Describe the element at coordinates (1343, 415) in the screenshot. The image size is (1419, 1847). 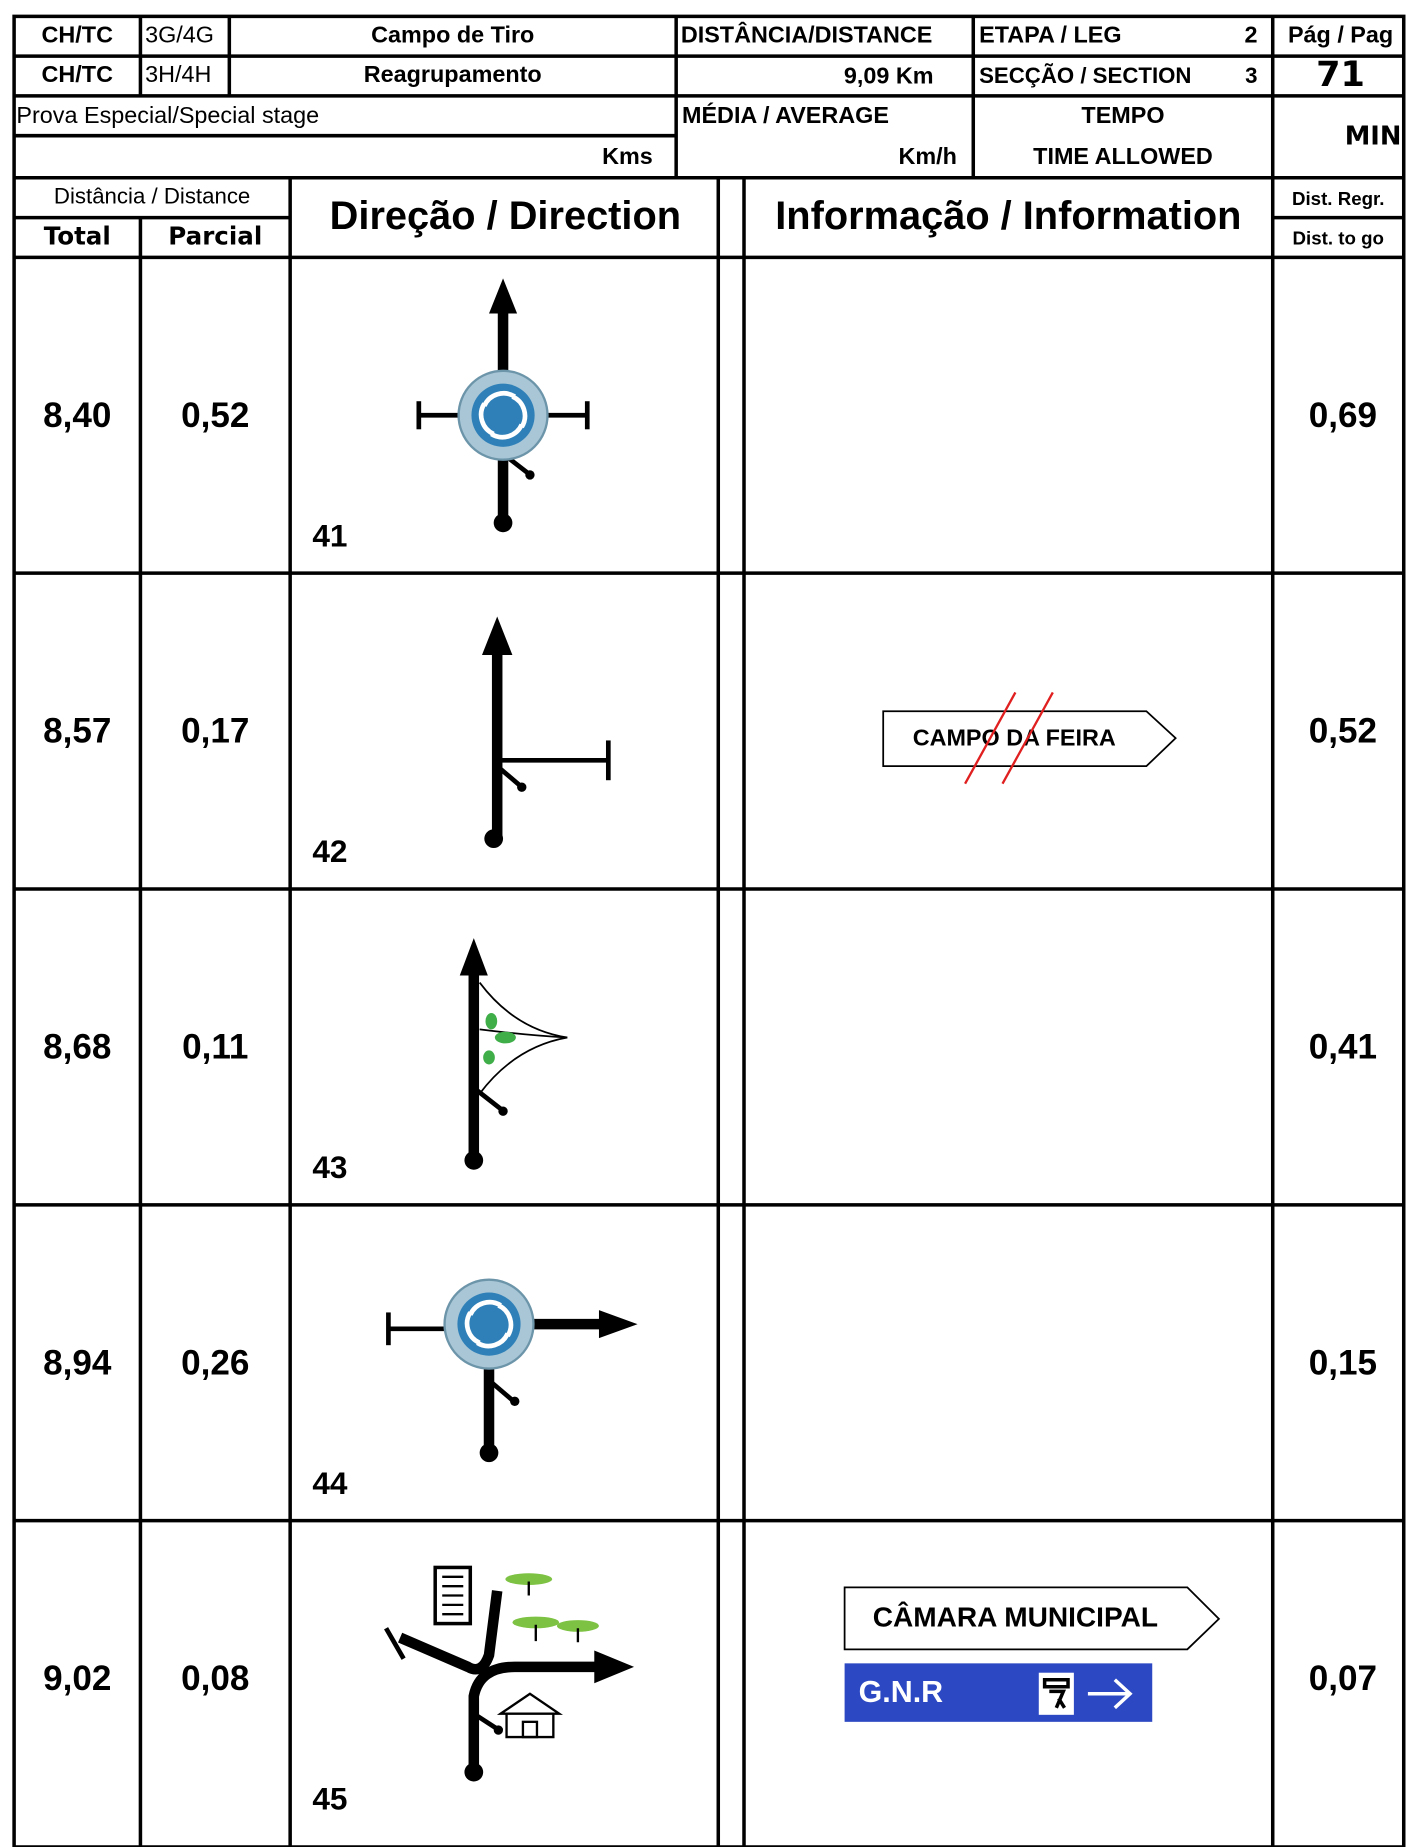
I see `dist-to-go: 0,69` at that location.